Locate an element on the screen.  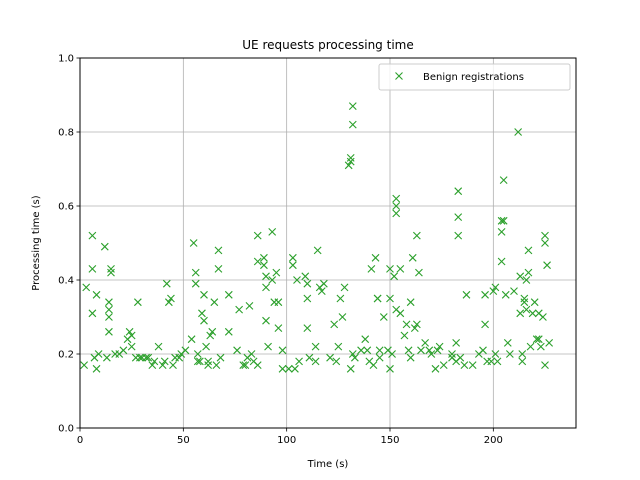
legend-label: Benign registrations is located at coordinates (473, 77).